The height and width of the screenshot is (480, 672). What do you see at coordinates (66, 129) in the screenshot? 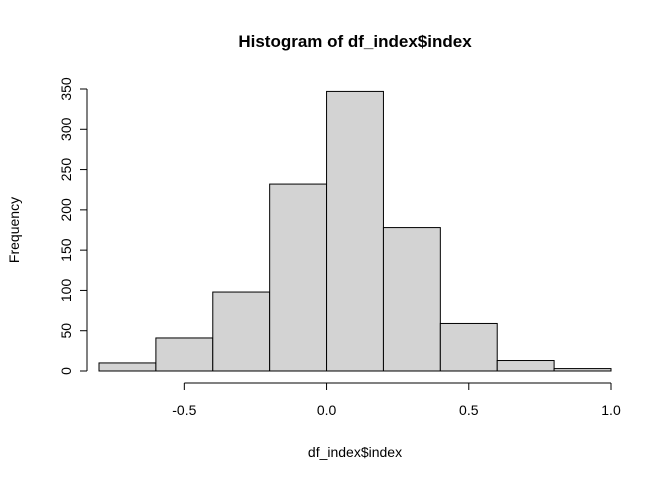
I see `y-tick-label: 300` at bounding box center [66, 129].